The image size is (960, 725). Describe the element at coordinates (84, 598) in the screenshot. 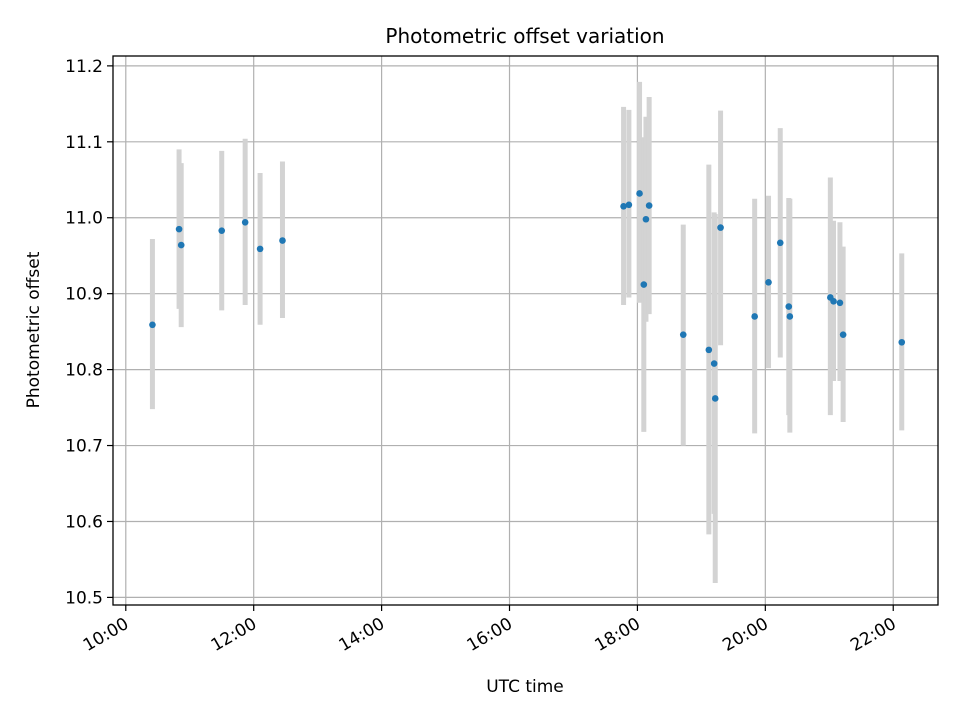

I see `y-tick-label: 10.5` at that location.